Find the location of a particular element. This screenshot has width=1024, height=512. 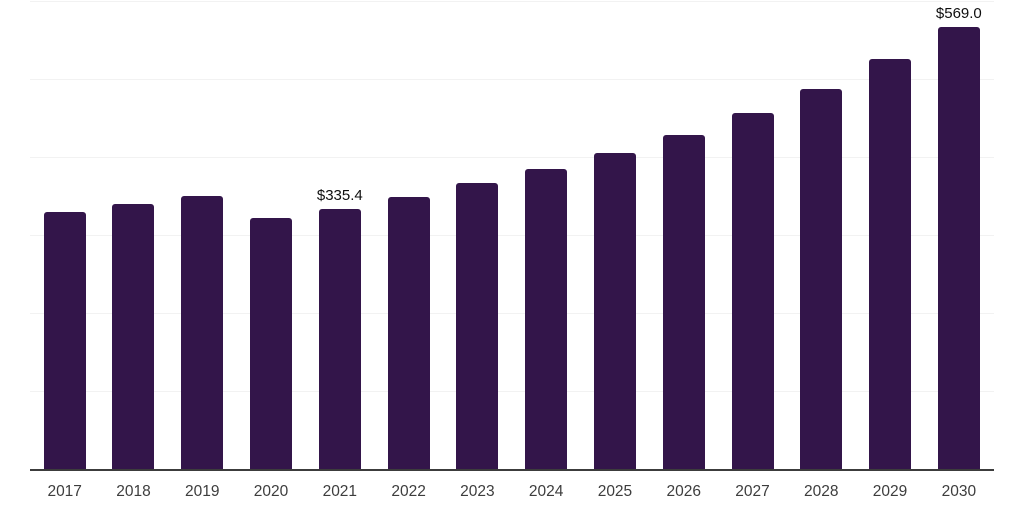

x-axis-line is located at coordinates (512, 470).